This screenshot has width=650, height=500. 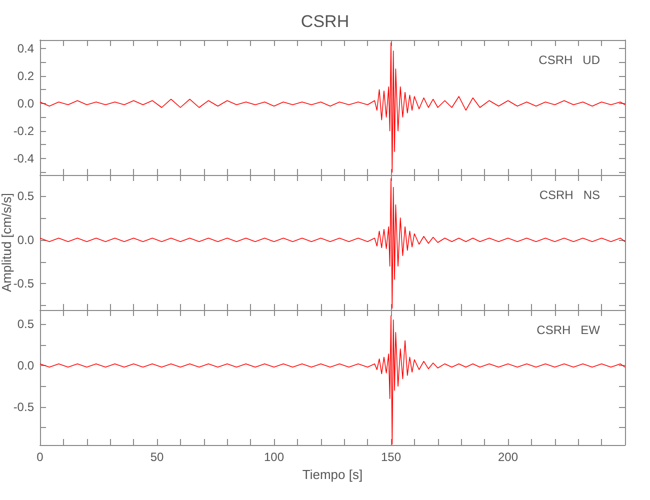 What do you see at coordinates (391, 457) in the screenshot?
I see `x-tick-label: 150` at bounding box center [391, 457].